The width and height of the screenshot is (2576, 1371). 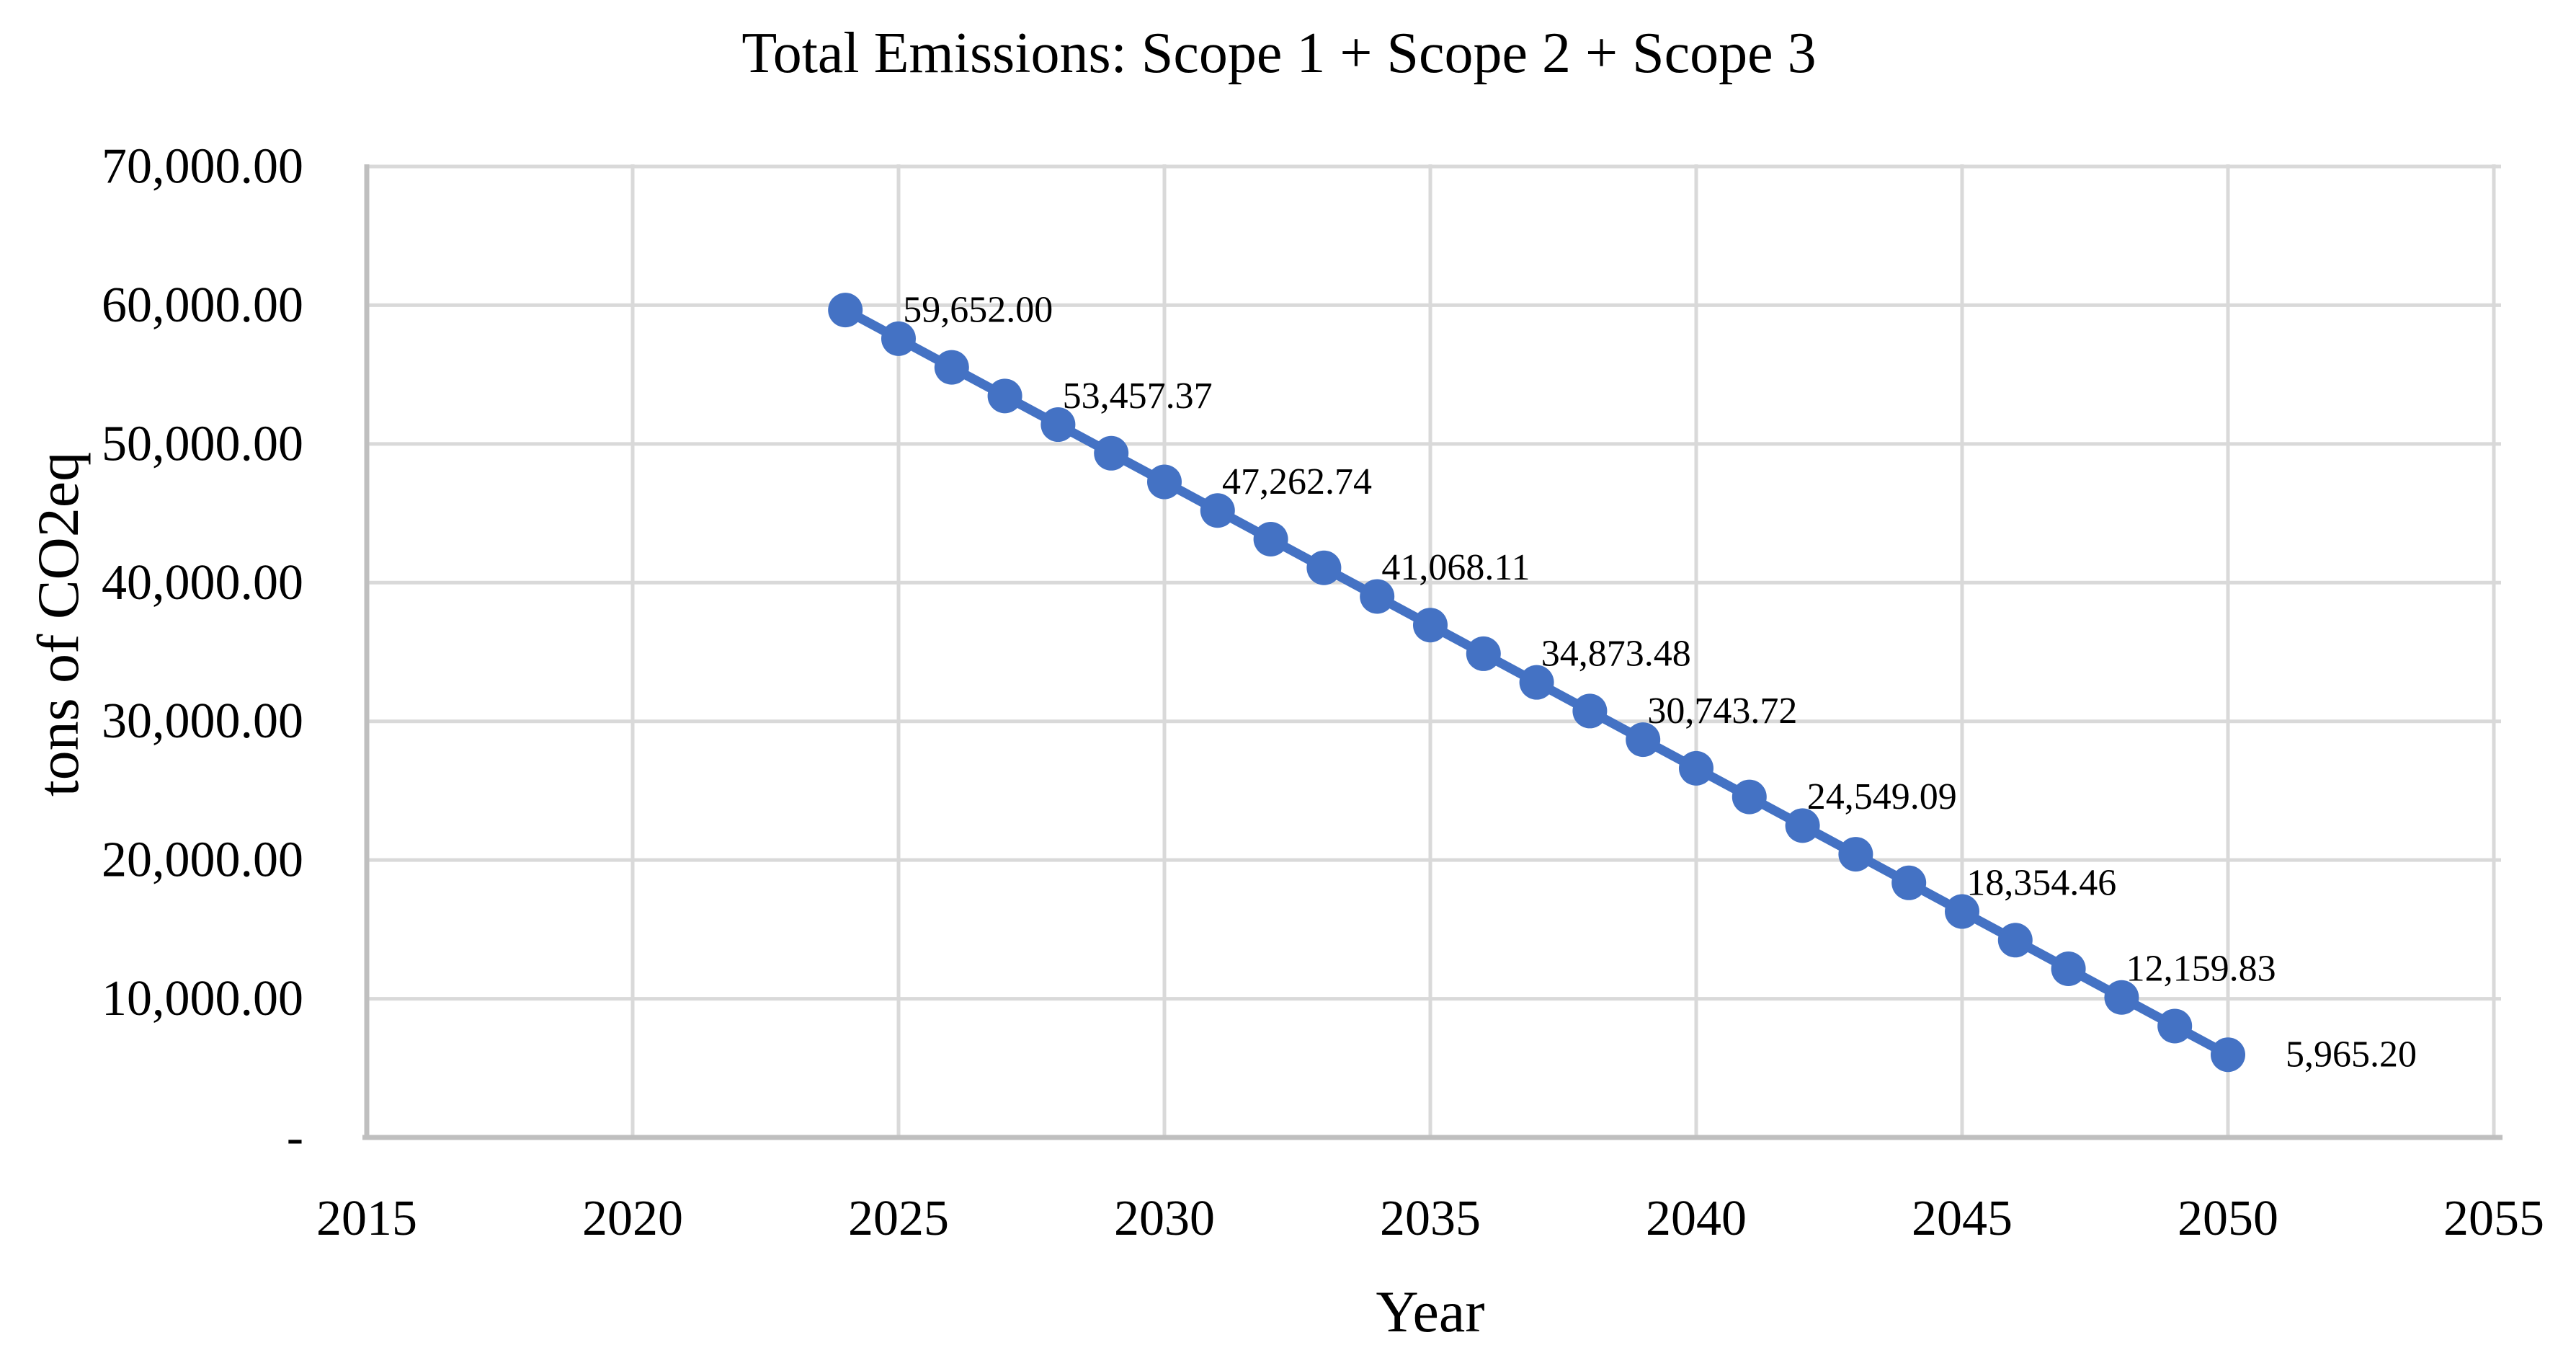 I want to click on data-label: 24,549.09, so click(x=1882, y=796).